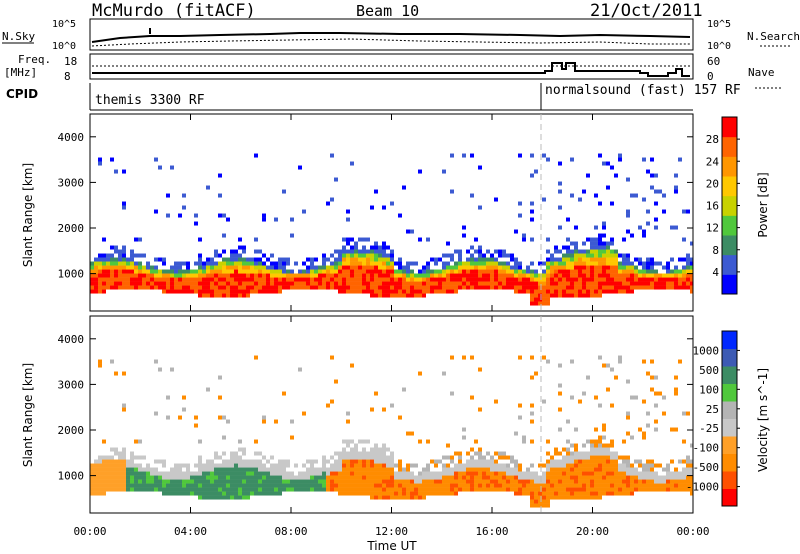 Image resolution: width=800 pixels, height=554 pixels. Describe the element at coordinates (391, 531) in the screenshot. I see `xtick-label: 12:00` at that location.